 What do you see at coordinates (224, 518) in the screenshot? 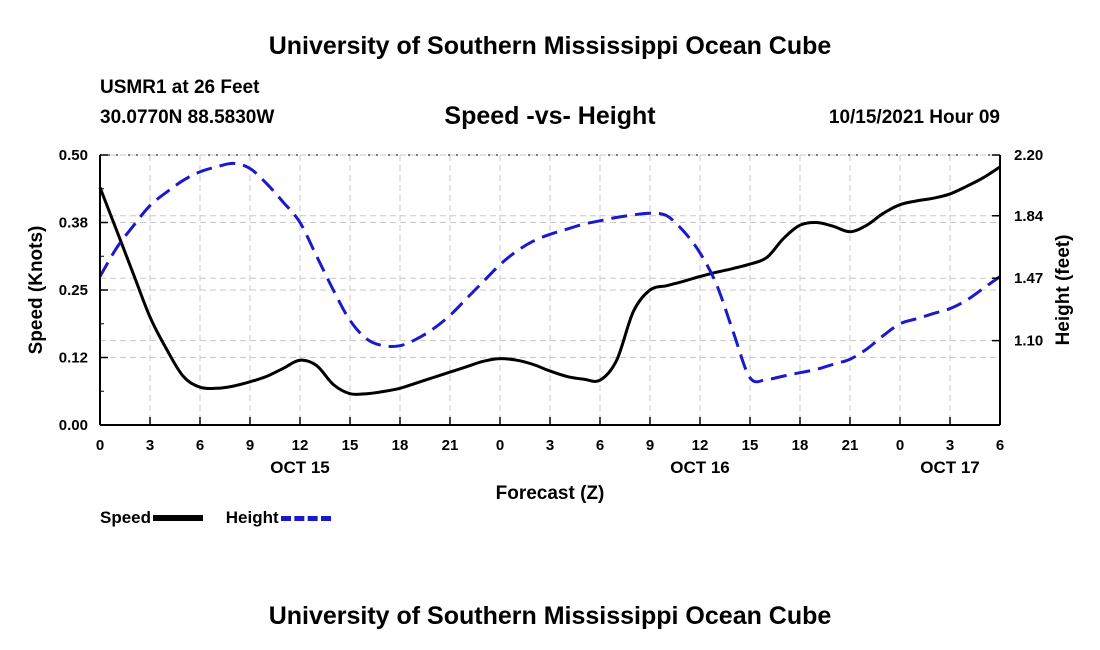
I see `legend: Speed Height` at bounding box center [224, 518].